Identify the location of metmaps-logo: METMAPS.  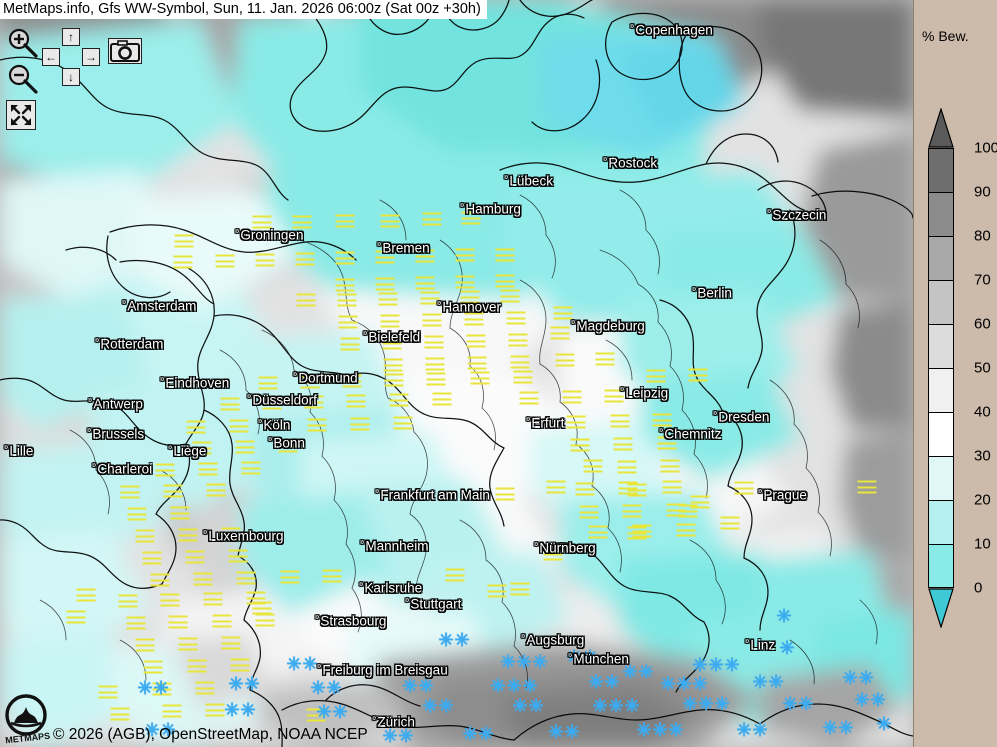
(28, 719).